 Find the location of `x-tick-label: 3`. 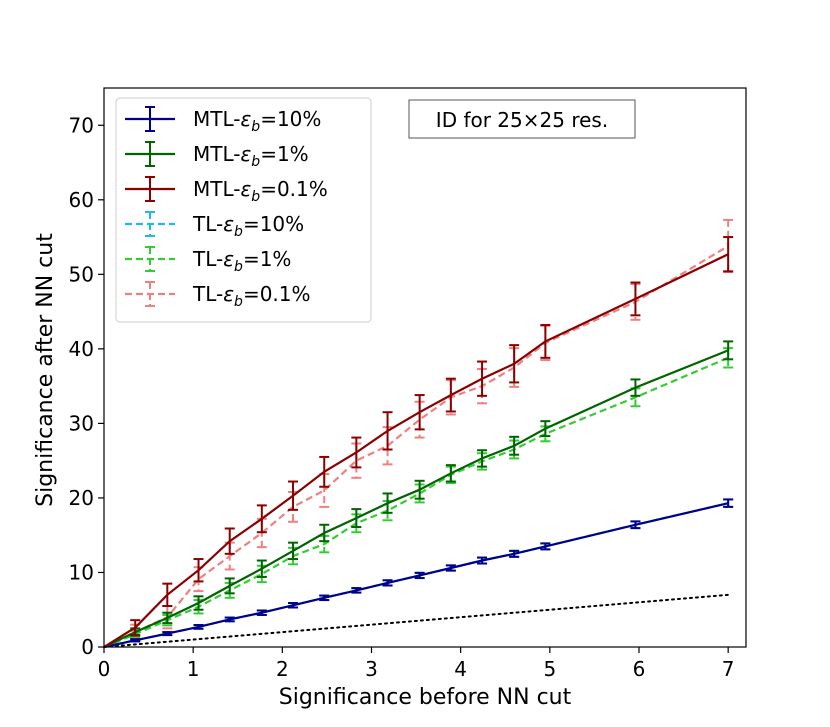

x-tick-label: 3 is located at coordinates (371, 669).